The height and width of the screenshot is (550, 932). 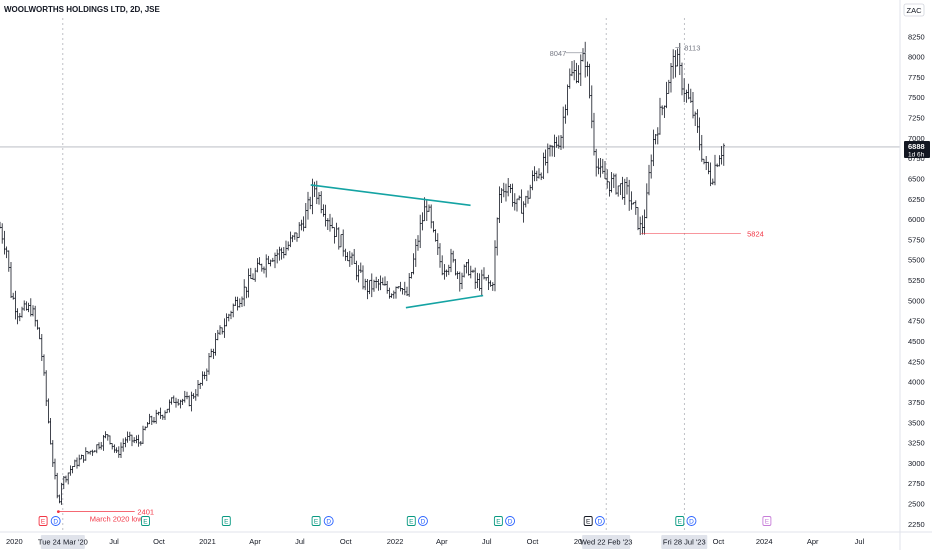 I want to click on svg-text: Fri 28 Jul '23, so click(x=684, y=542).